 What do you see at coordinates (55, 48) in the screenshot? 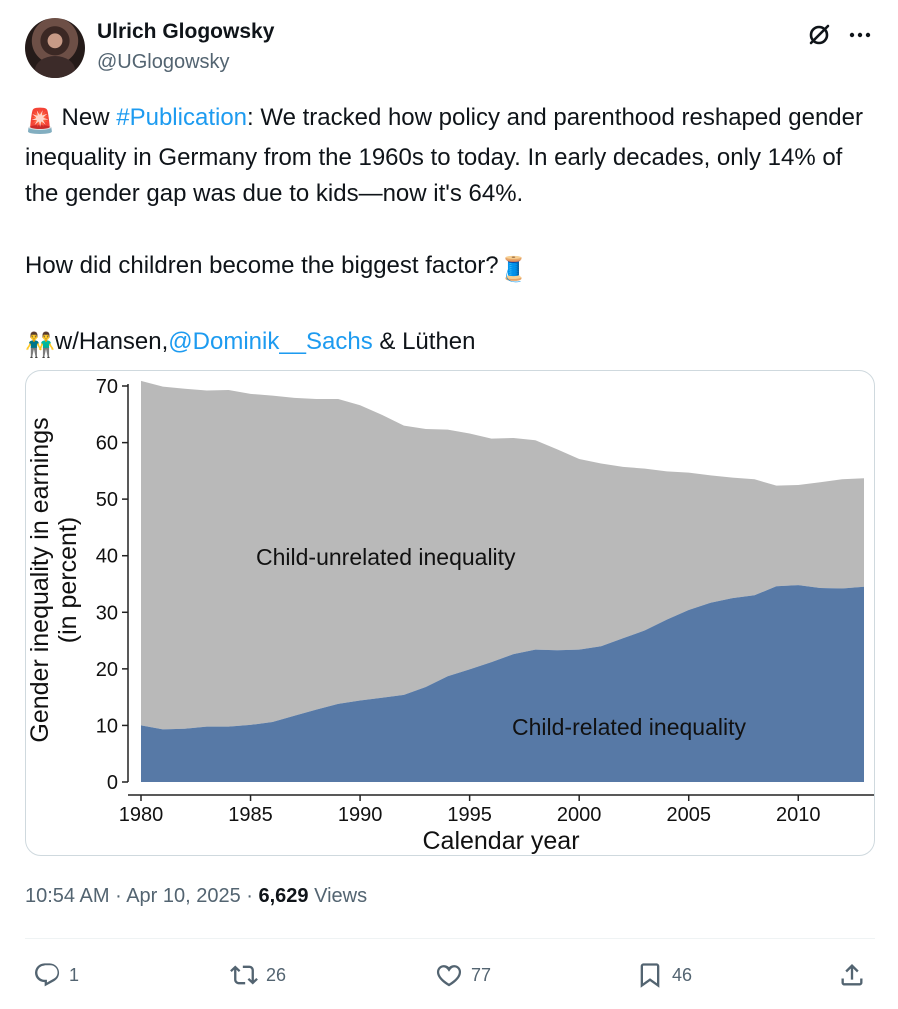
I see `avatar` at bounding box center [55, 48].